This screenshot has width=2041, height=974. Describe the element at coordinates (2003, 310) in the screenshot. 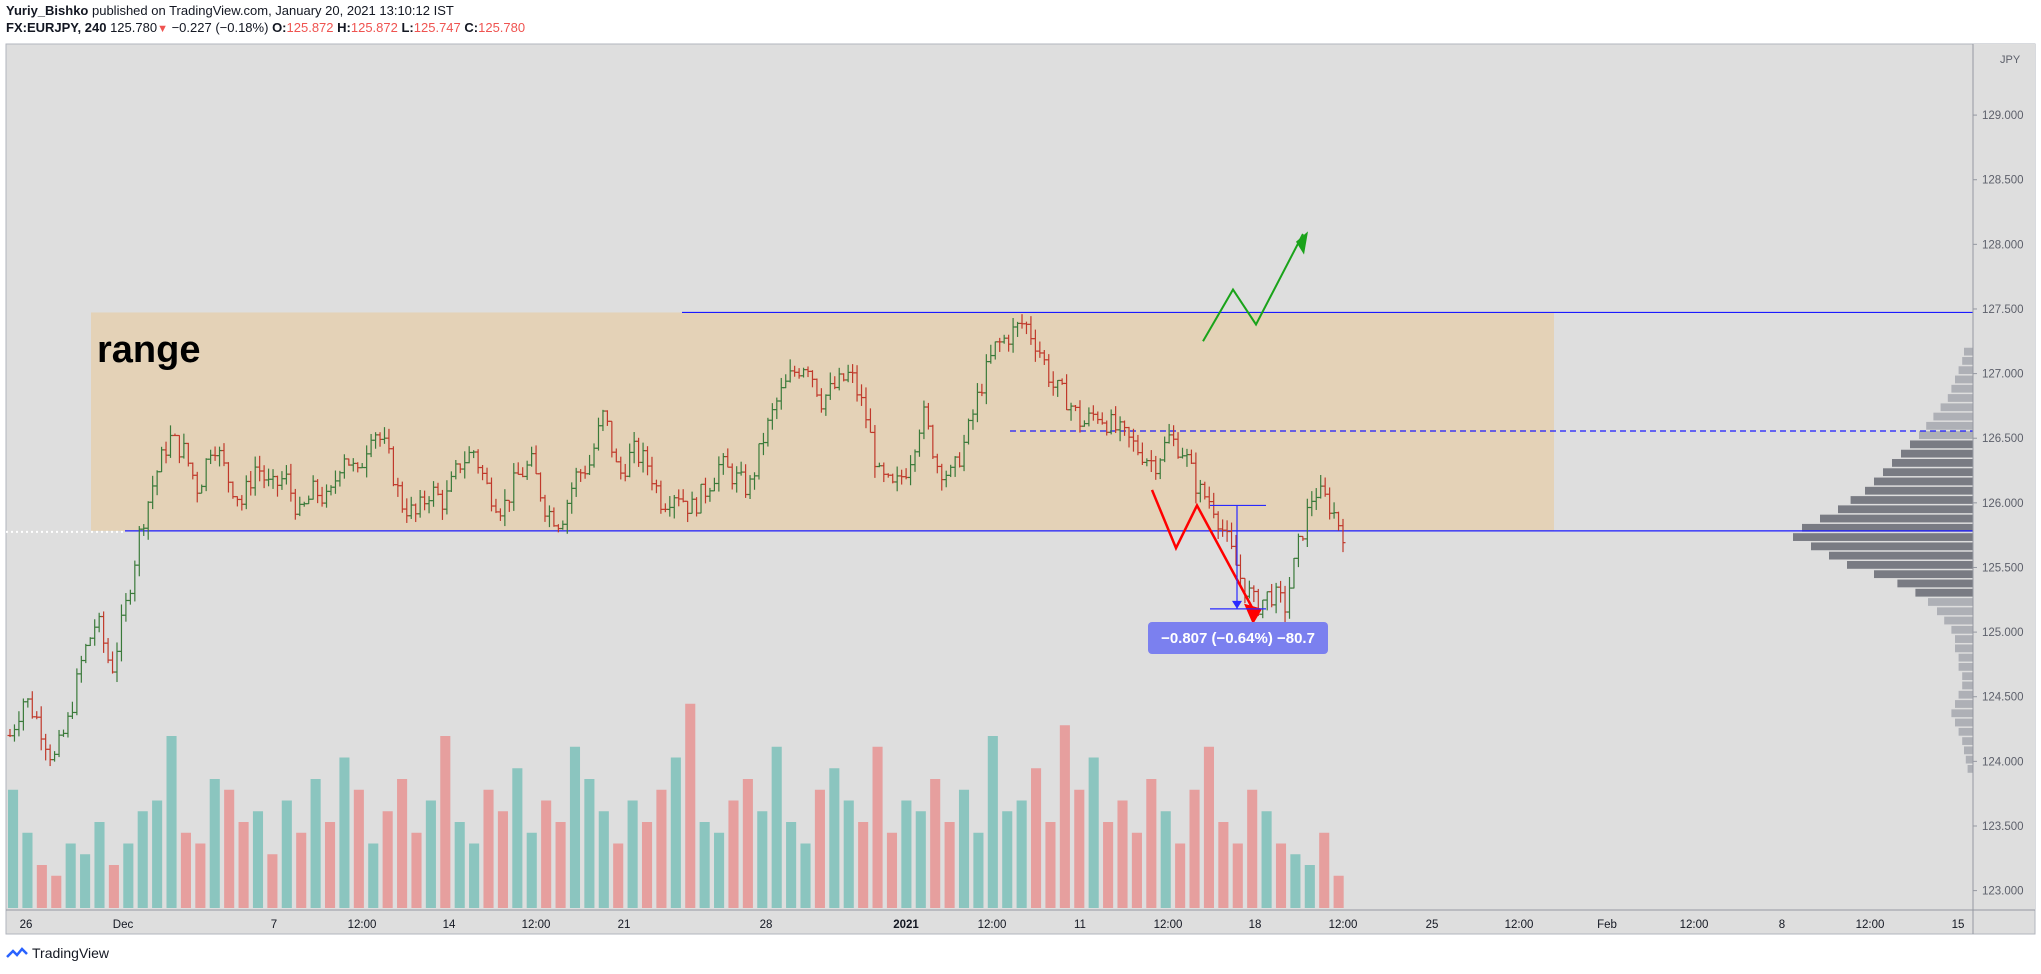

I see `price-tick-label: 127.500` at that location.